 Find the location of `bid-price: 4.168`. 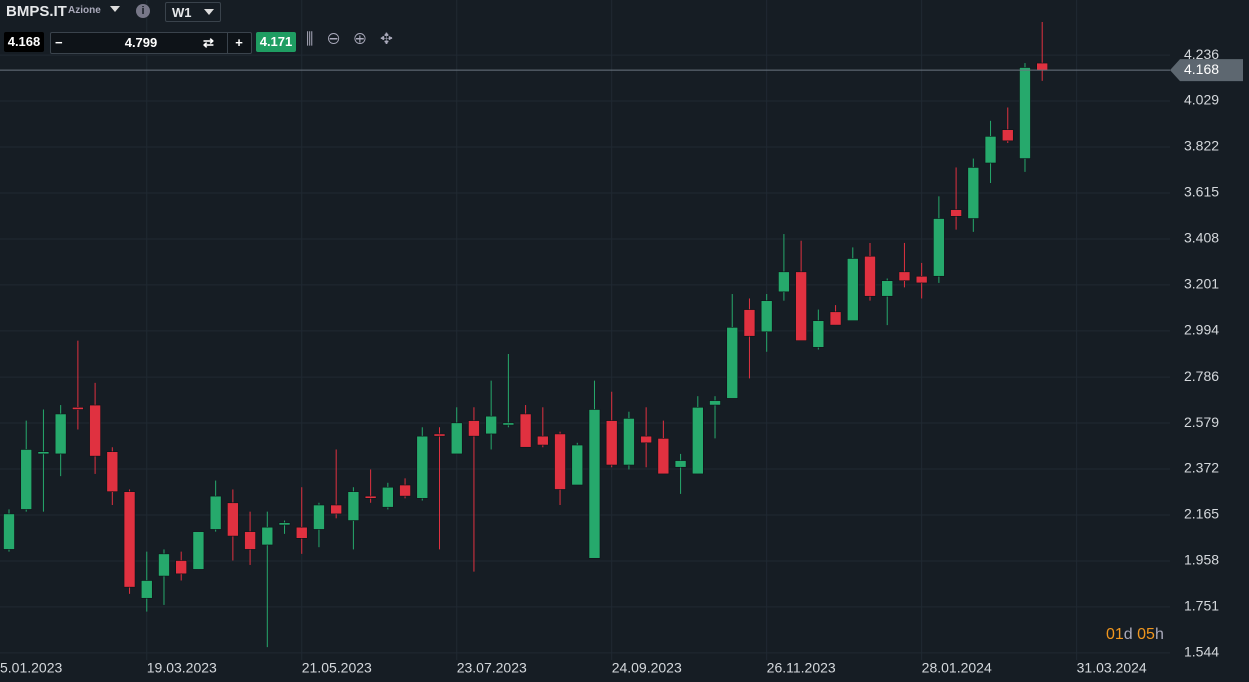

bid-price: 4.168 is located at coordinates (24, 42).